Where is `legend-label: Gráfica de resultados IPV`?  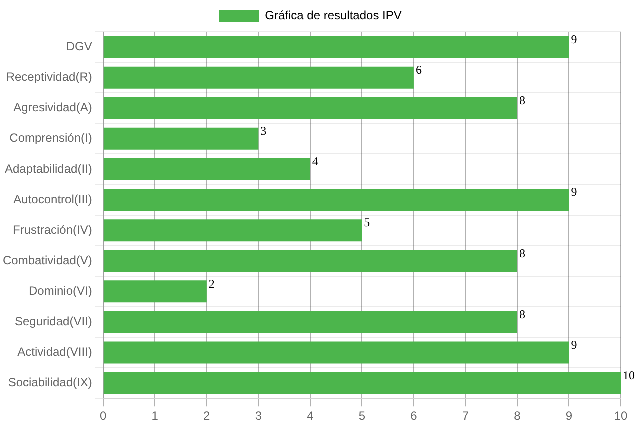 legend-label: Gráfica de resultados IPV is located at coordinates (333, 15).